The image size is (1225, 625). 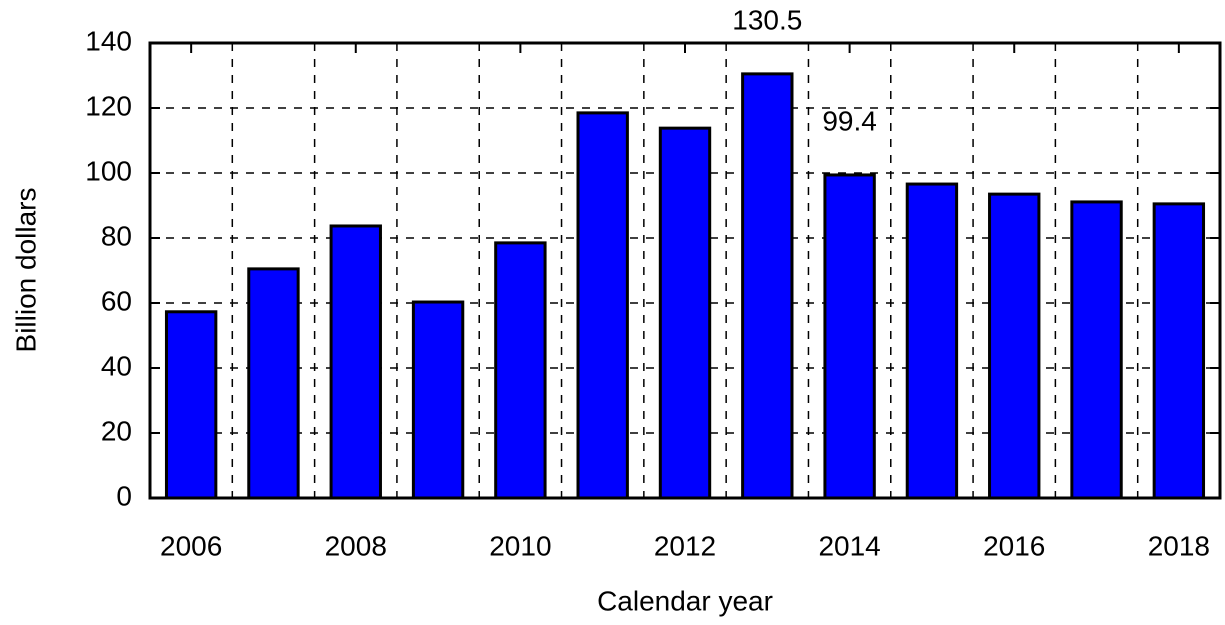 What do you see at coordinates (1179, 545) in the screenshot?
I see `x-tick-label: 2018` at bounding box center [1179, 545].